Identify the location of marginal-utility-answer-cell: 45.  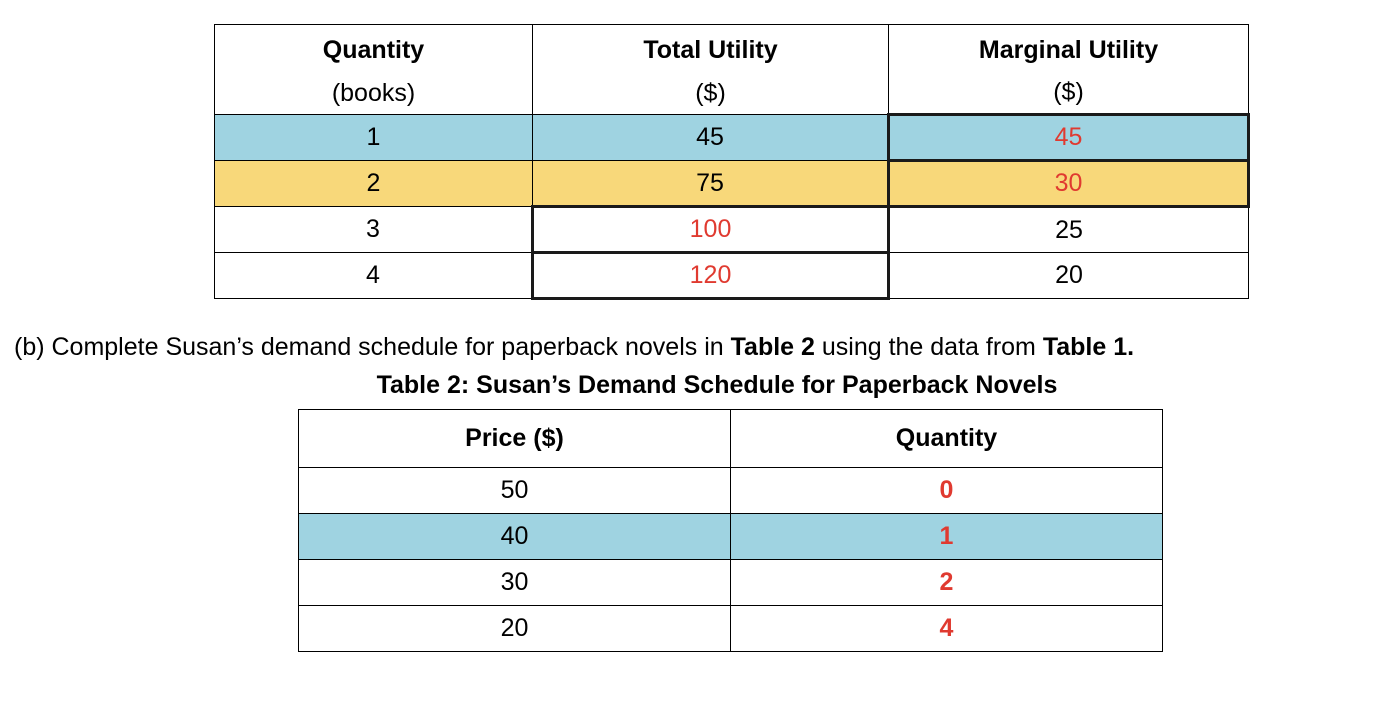
(1068, 137).